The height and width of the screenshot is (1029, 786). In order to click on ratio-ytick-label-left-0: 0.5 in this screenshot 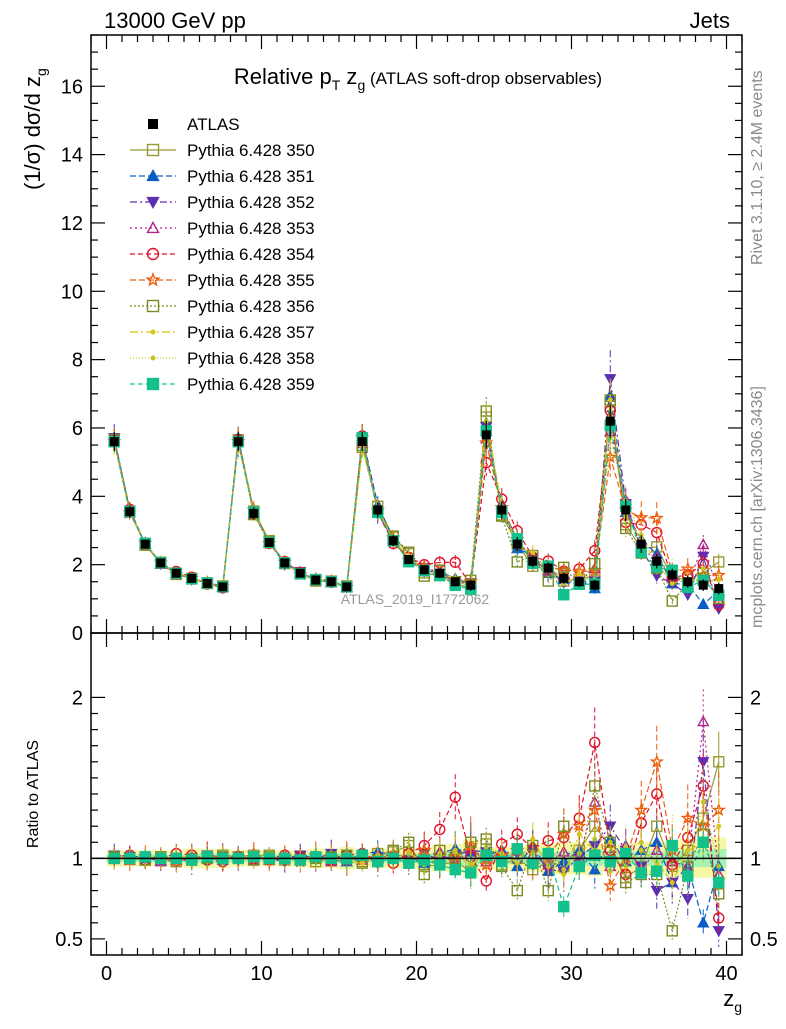, I will do `click(69, 940)`.